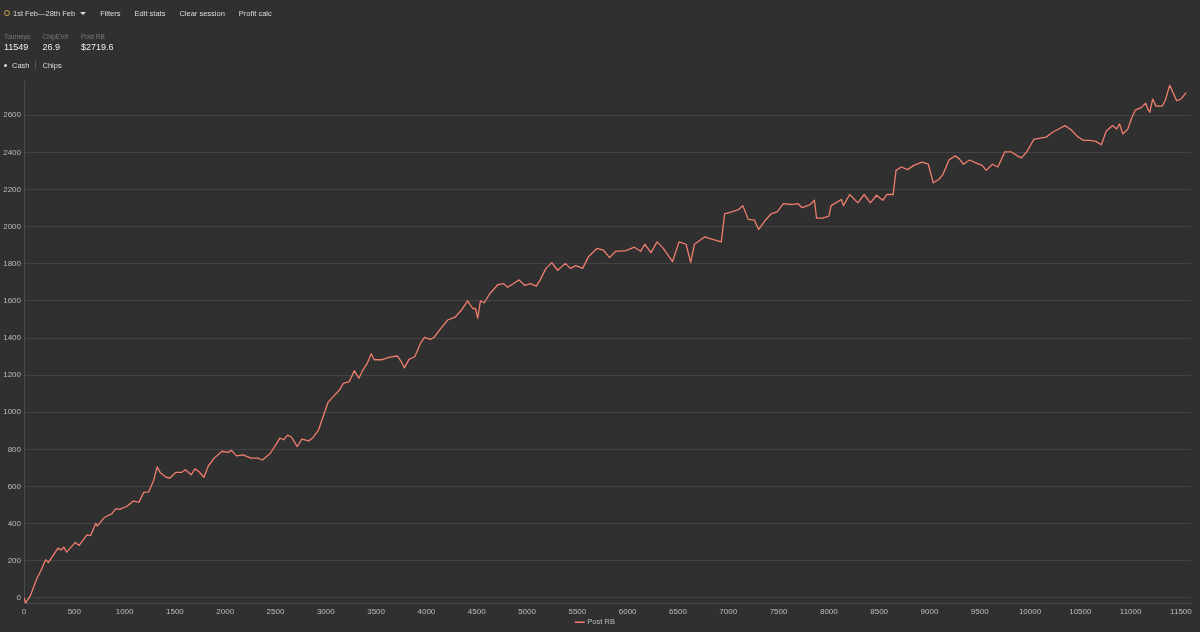 Image resolution: width=1200 pixels, height=632 pixels. Describe the element at coordinates (225, 611) in the screenshot. I see `x-tick-label: 2000` at that location.